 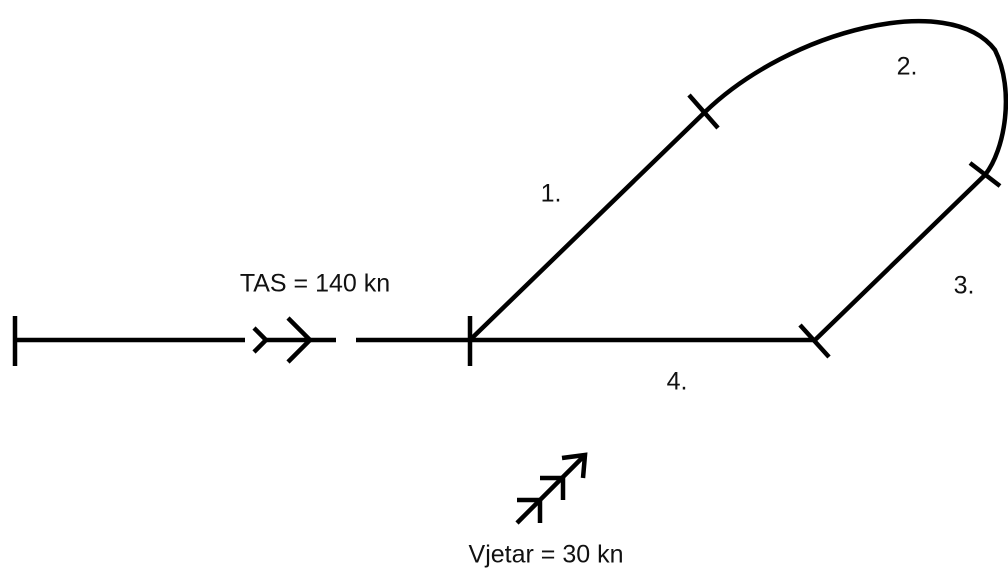 What do you see at coordinates (964, 286) in the screenshot?
I see `leg-label: 3.` at bounding box center [964, 286].